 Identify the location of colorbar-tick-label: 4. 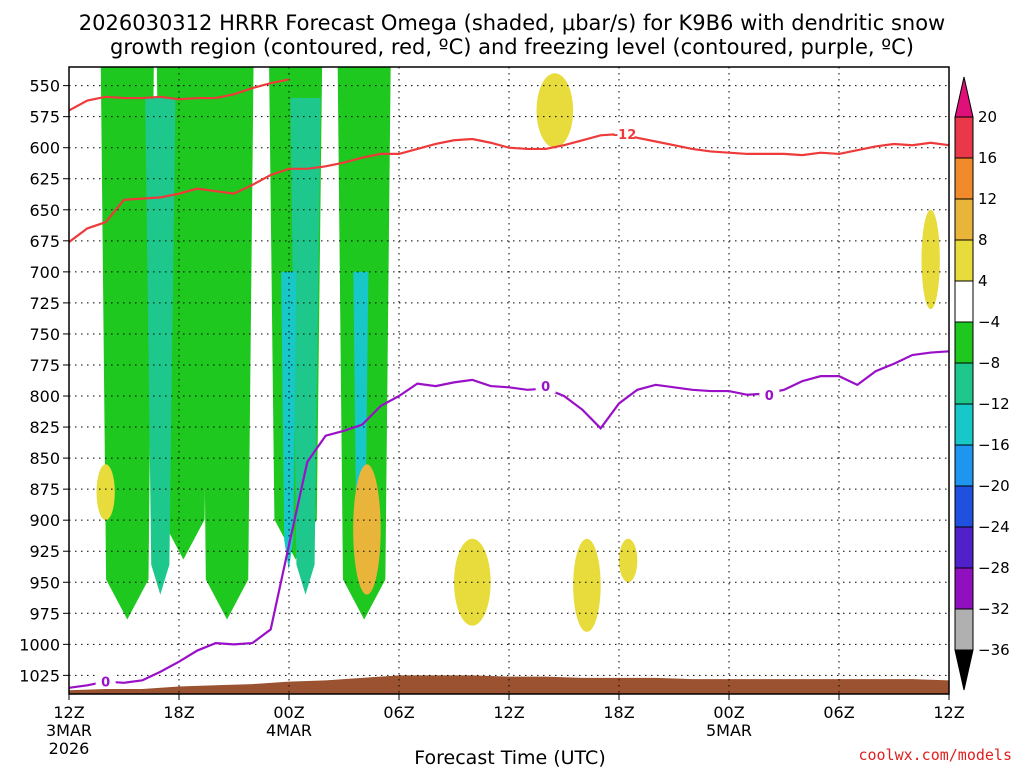
(983, 281).